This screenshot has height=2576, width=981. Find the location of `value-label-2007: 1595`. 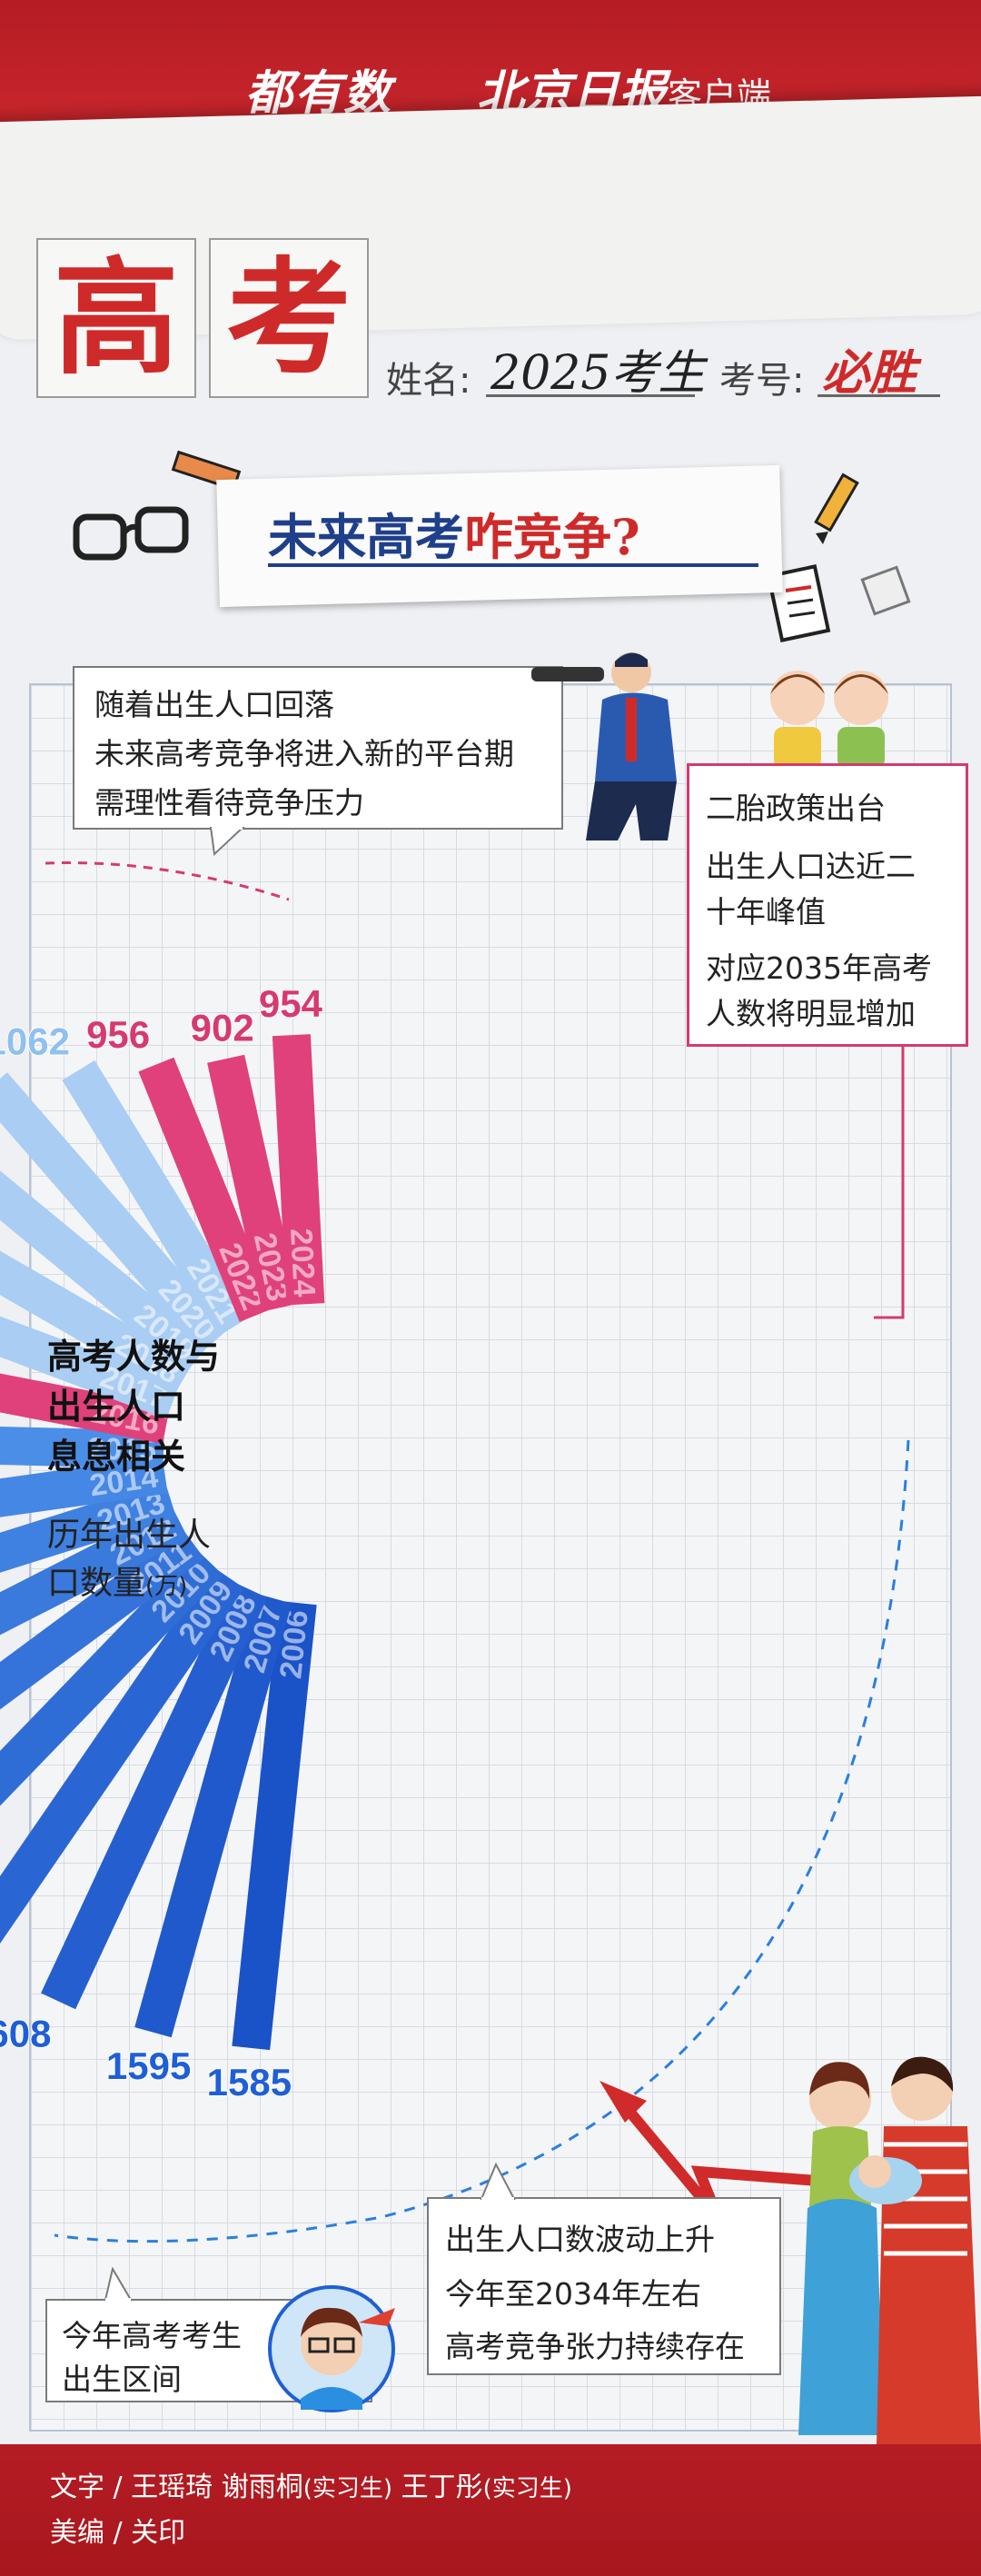

value-label-2007: 1595 is located at coordinates (148, 2065).